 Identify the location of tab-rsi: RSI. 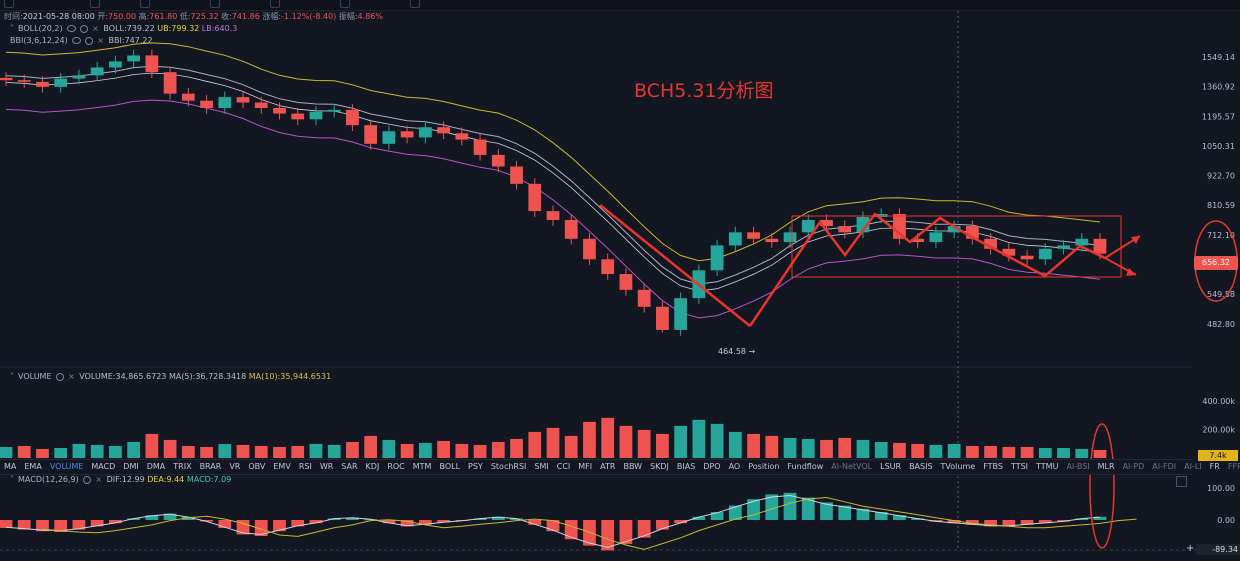
(305, 466).